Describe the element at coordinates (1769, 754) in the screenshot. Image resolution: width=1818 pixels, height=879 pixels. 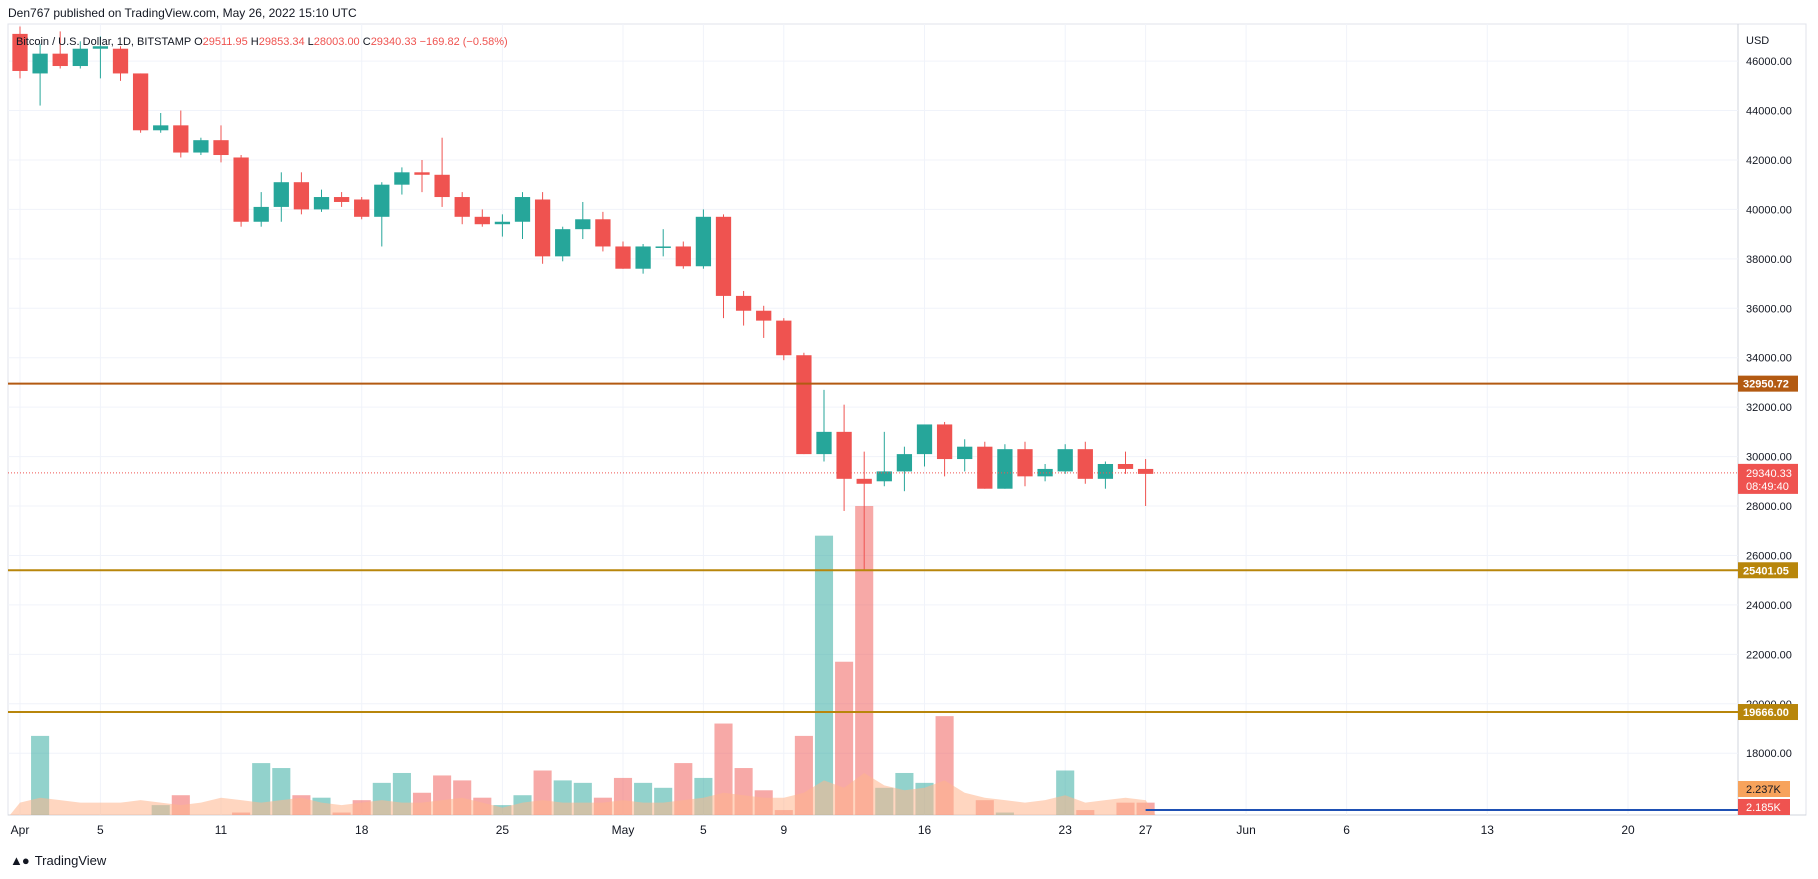
I see `y-tick-label: 18000.00` at that location.